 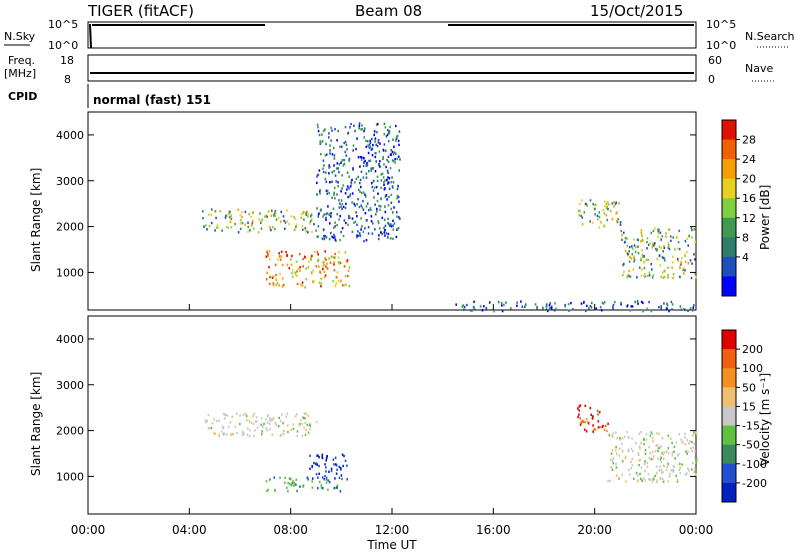 I want to click on power-y-tick-label: 4000, so click(x=70, y=135).